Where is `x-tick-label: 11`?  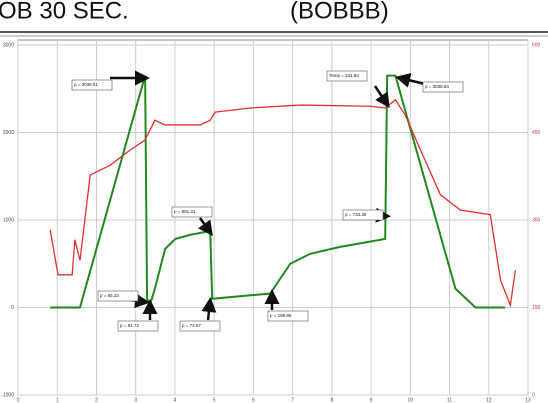 x-tick-label: 11 is located at coordinates (449, 400).